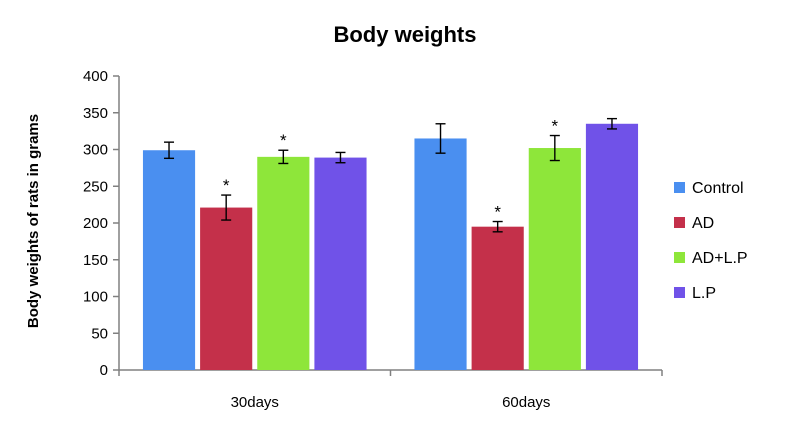 This screenshot has height=436, width=786. I want to click on legend-label: L.P, so click(704, 293).